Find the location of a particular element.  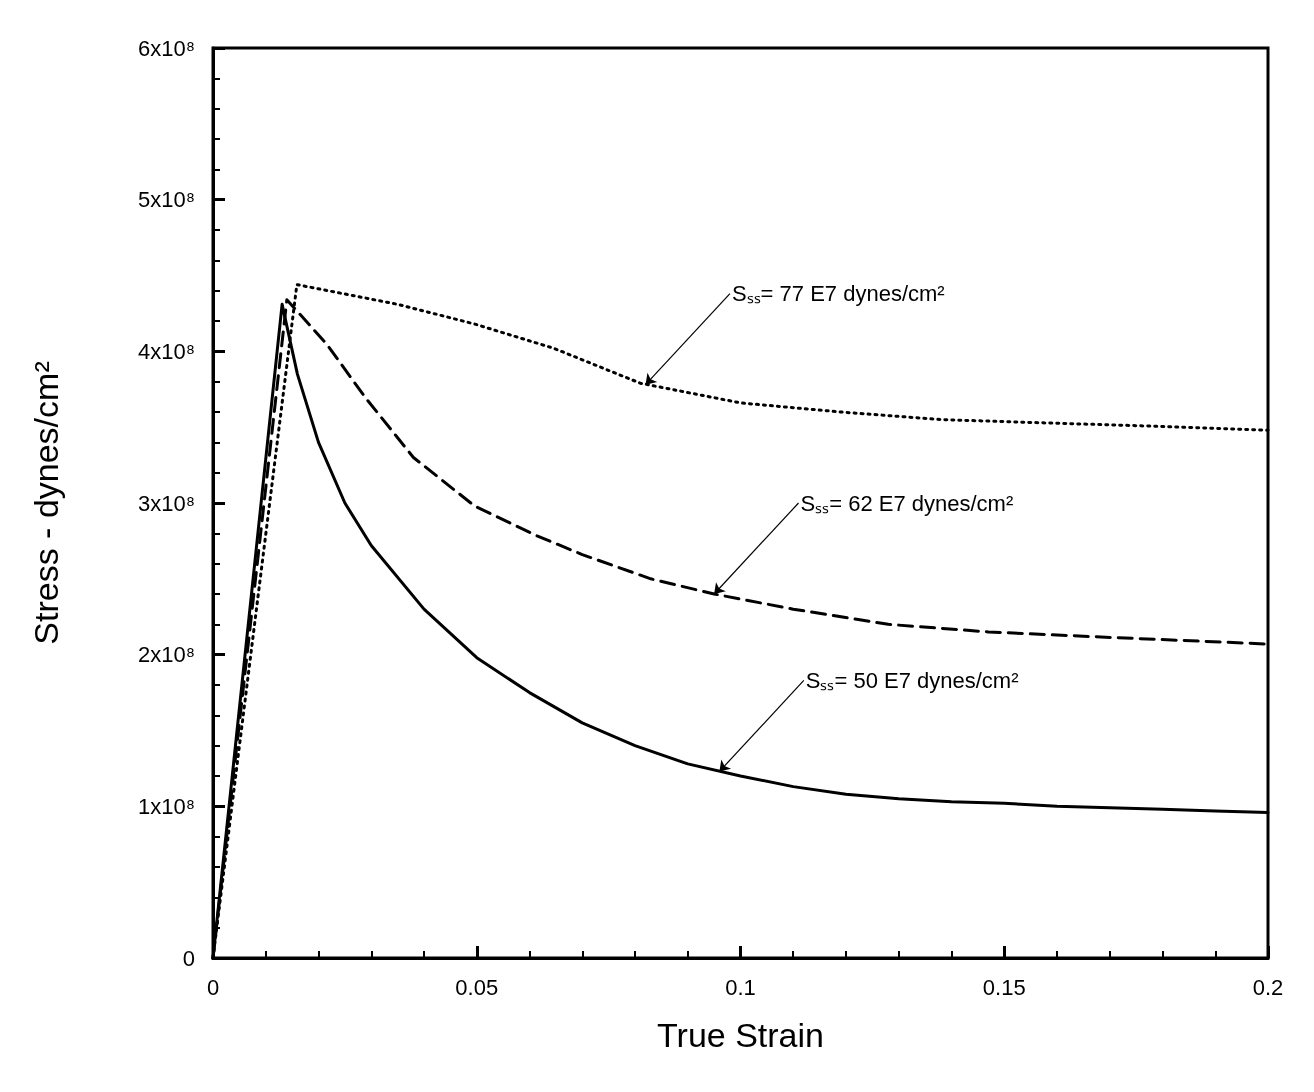

x-tick-label: 0.2 is located at coordinates (1268, 987).